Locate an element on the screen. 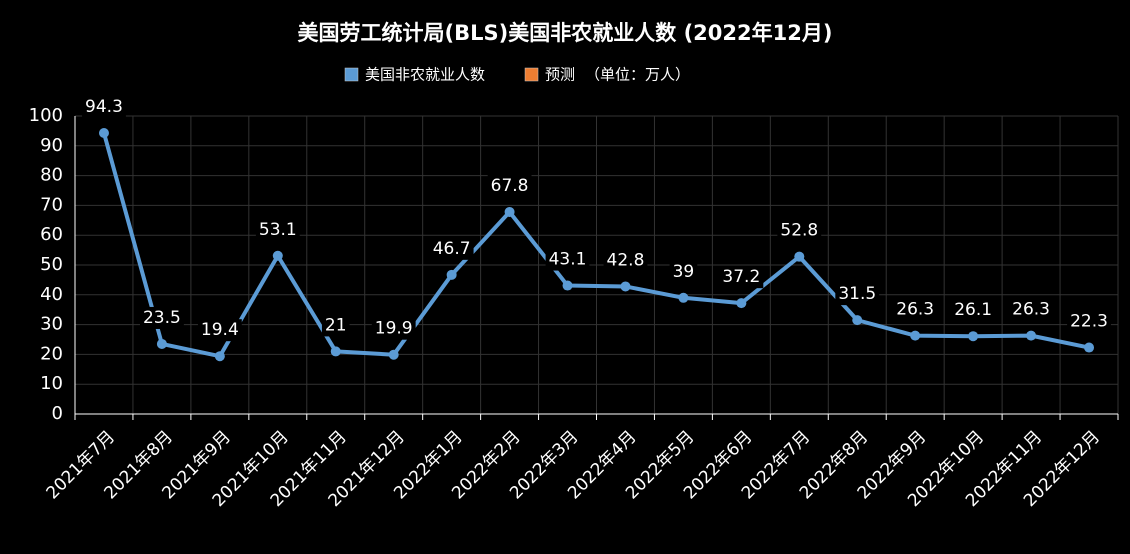  legend-label: 预测 is located at coordinates (560, 75).